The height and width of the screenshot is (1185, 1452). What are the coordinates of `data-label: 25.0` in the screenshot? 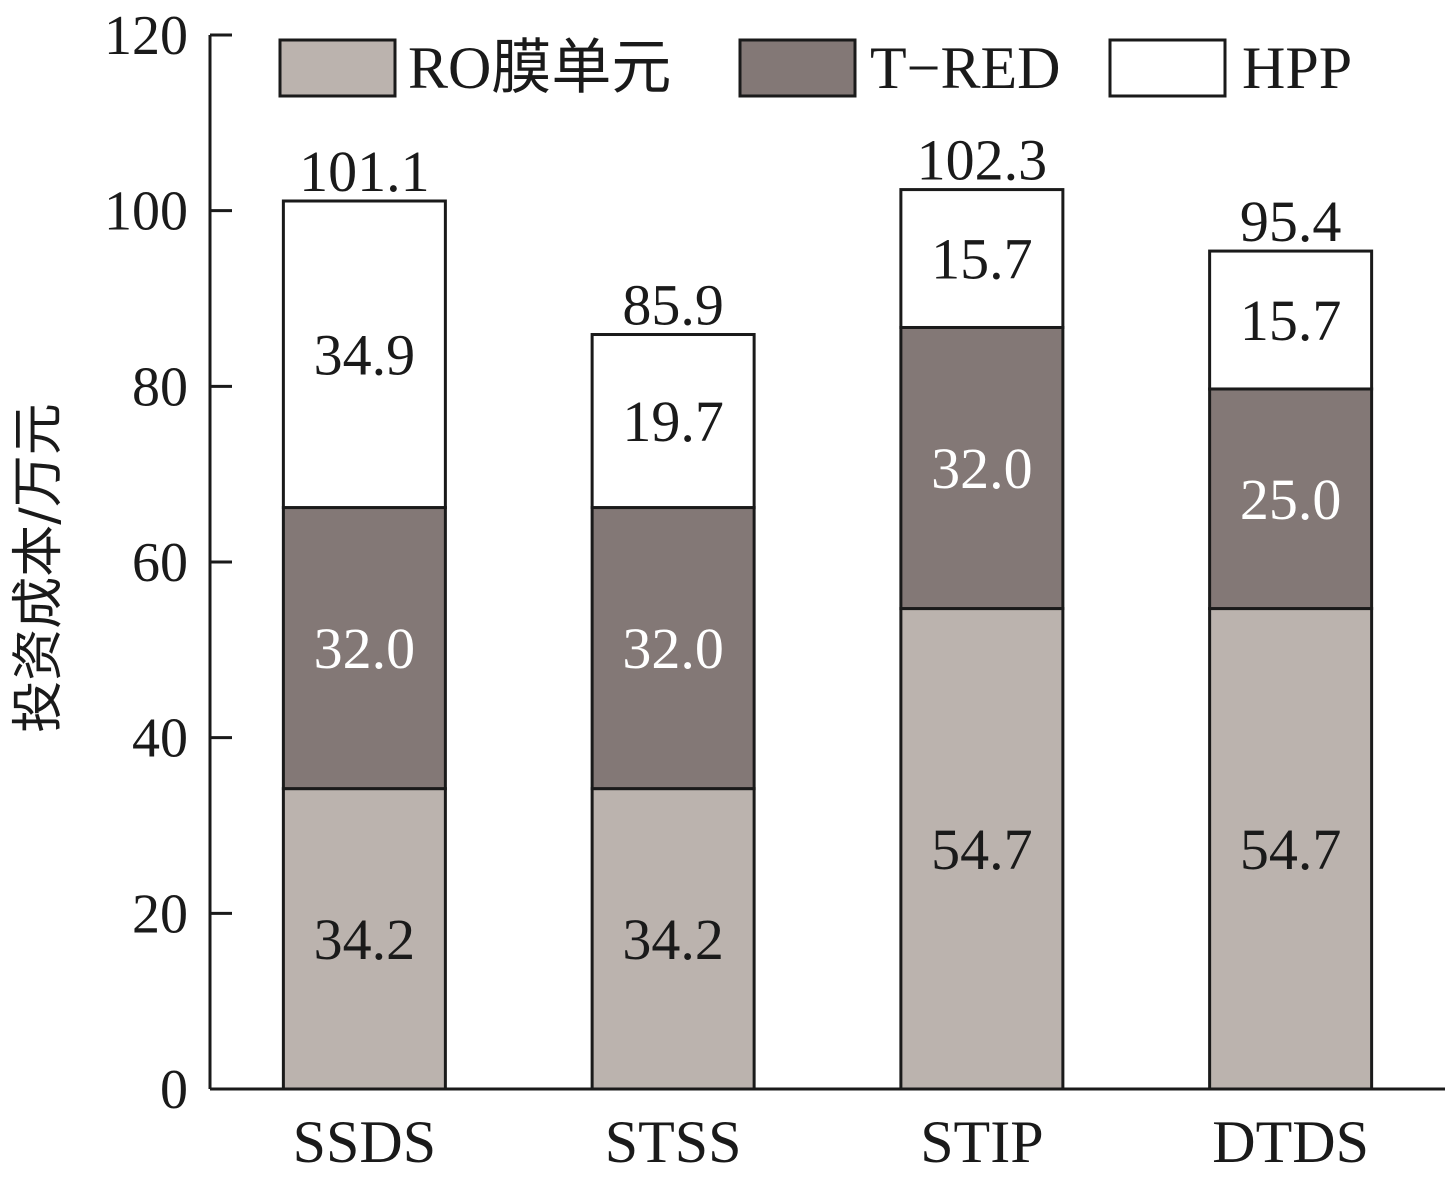 It's located at (1291, 499).